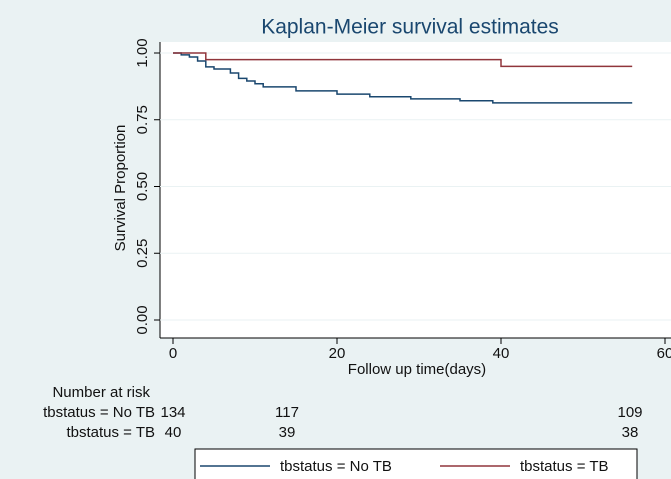 The width and height of the screenshot is (671, 479). What do you see at coordinates (337, 353) in the screenshot?
I see `x-tick-label: 20` at bounding box center [337, 353].